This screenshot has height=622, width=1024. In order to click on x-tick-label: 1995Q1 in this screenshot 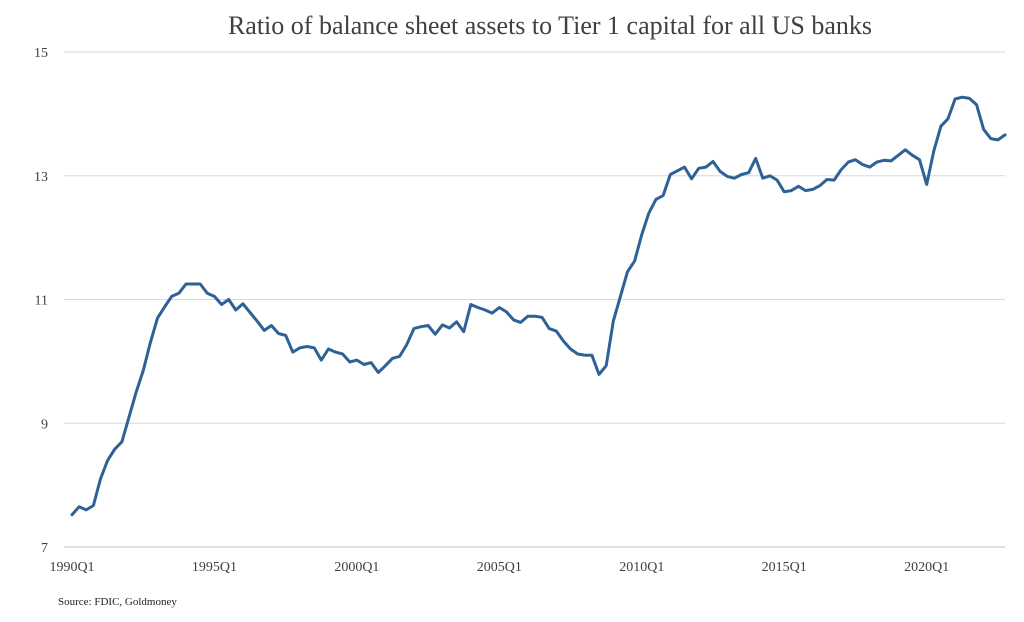, I will do `click(214, 567)`.